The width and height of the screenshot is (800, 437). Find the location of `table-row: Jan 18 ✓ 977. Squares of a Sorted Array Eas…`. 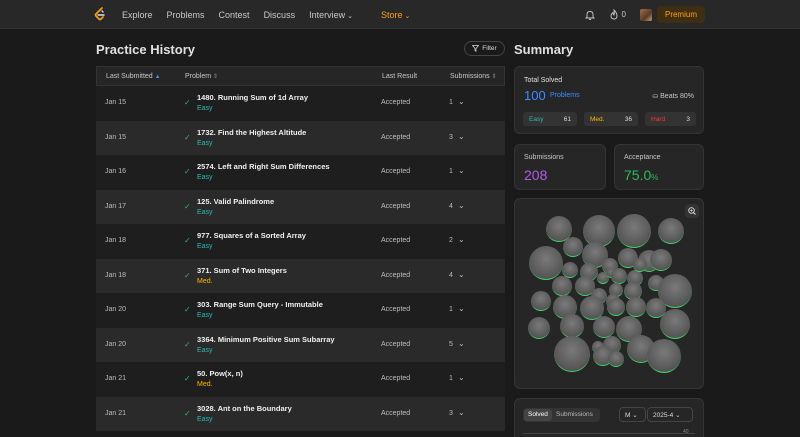

table-row: Jan 18 ✓ 977. Squares of a Sorted Array Eas… is located at coordinates (300, 241).